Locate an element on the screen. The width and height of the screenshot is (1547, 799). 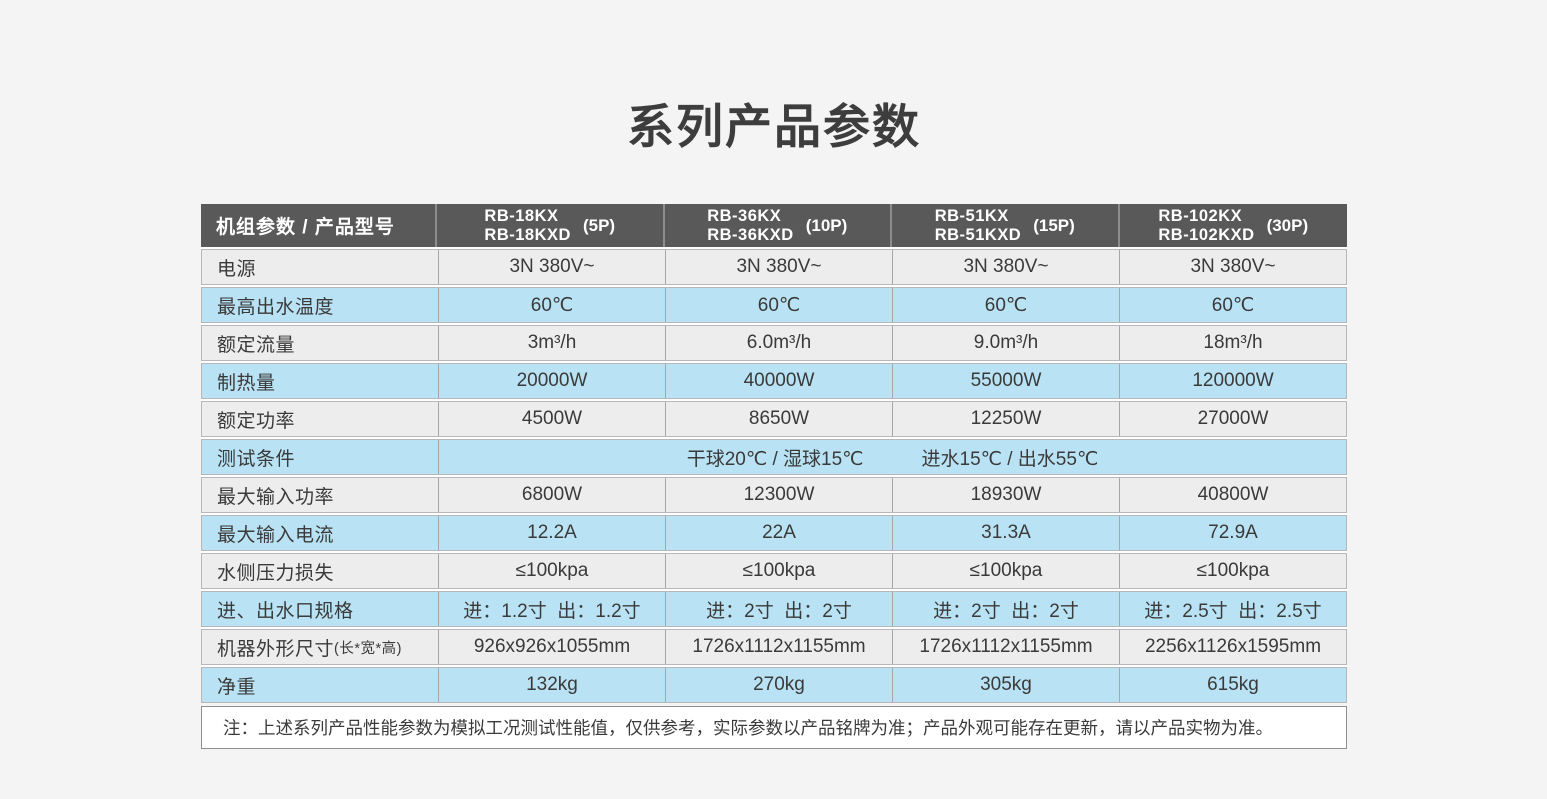
value-cell: 305kg is located at coordinates (1005, 685).